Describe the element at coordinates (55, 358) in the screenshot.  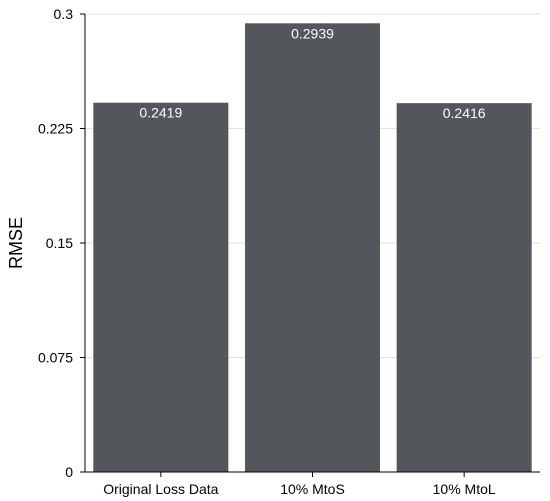
I see `y-tick-label: 0.075` at that location.